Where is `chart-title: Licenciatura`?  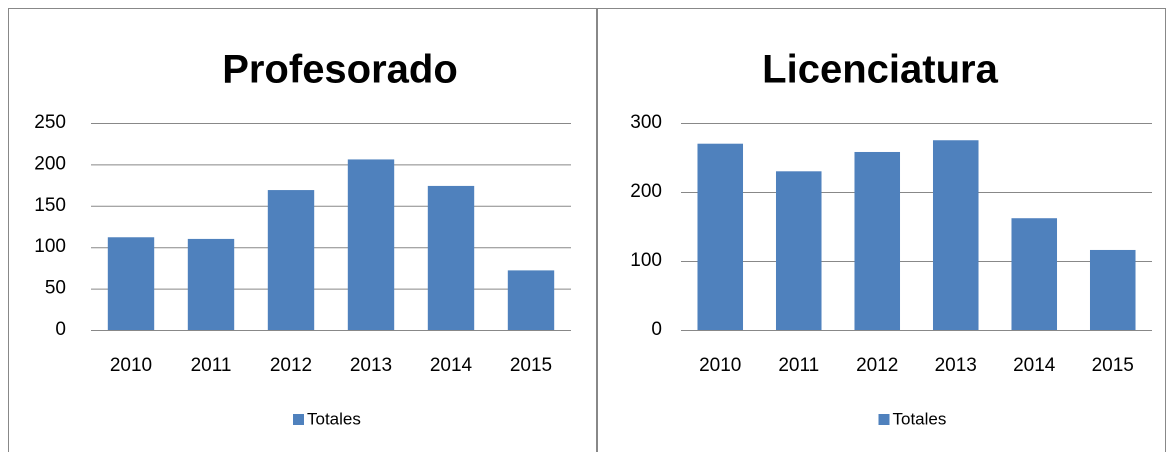
chart-title: Licenciatura is located at coordinates (880, 70).